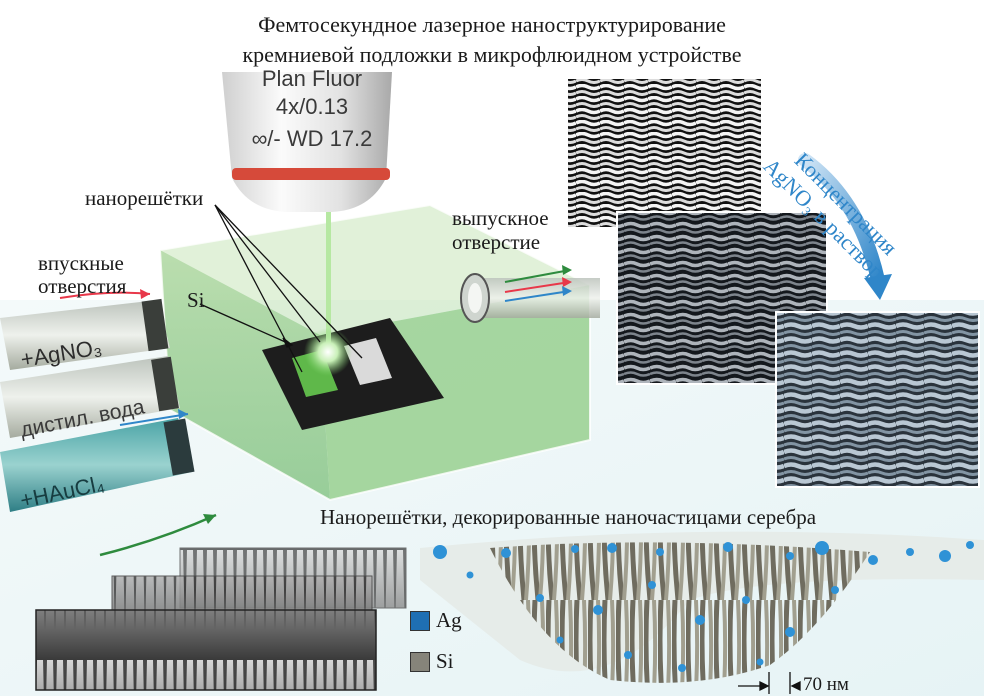  I want to click on cross-section-stack, so click(221, 619).